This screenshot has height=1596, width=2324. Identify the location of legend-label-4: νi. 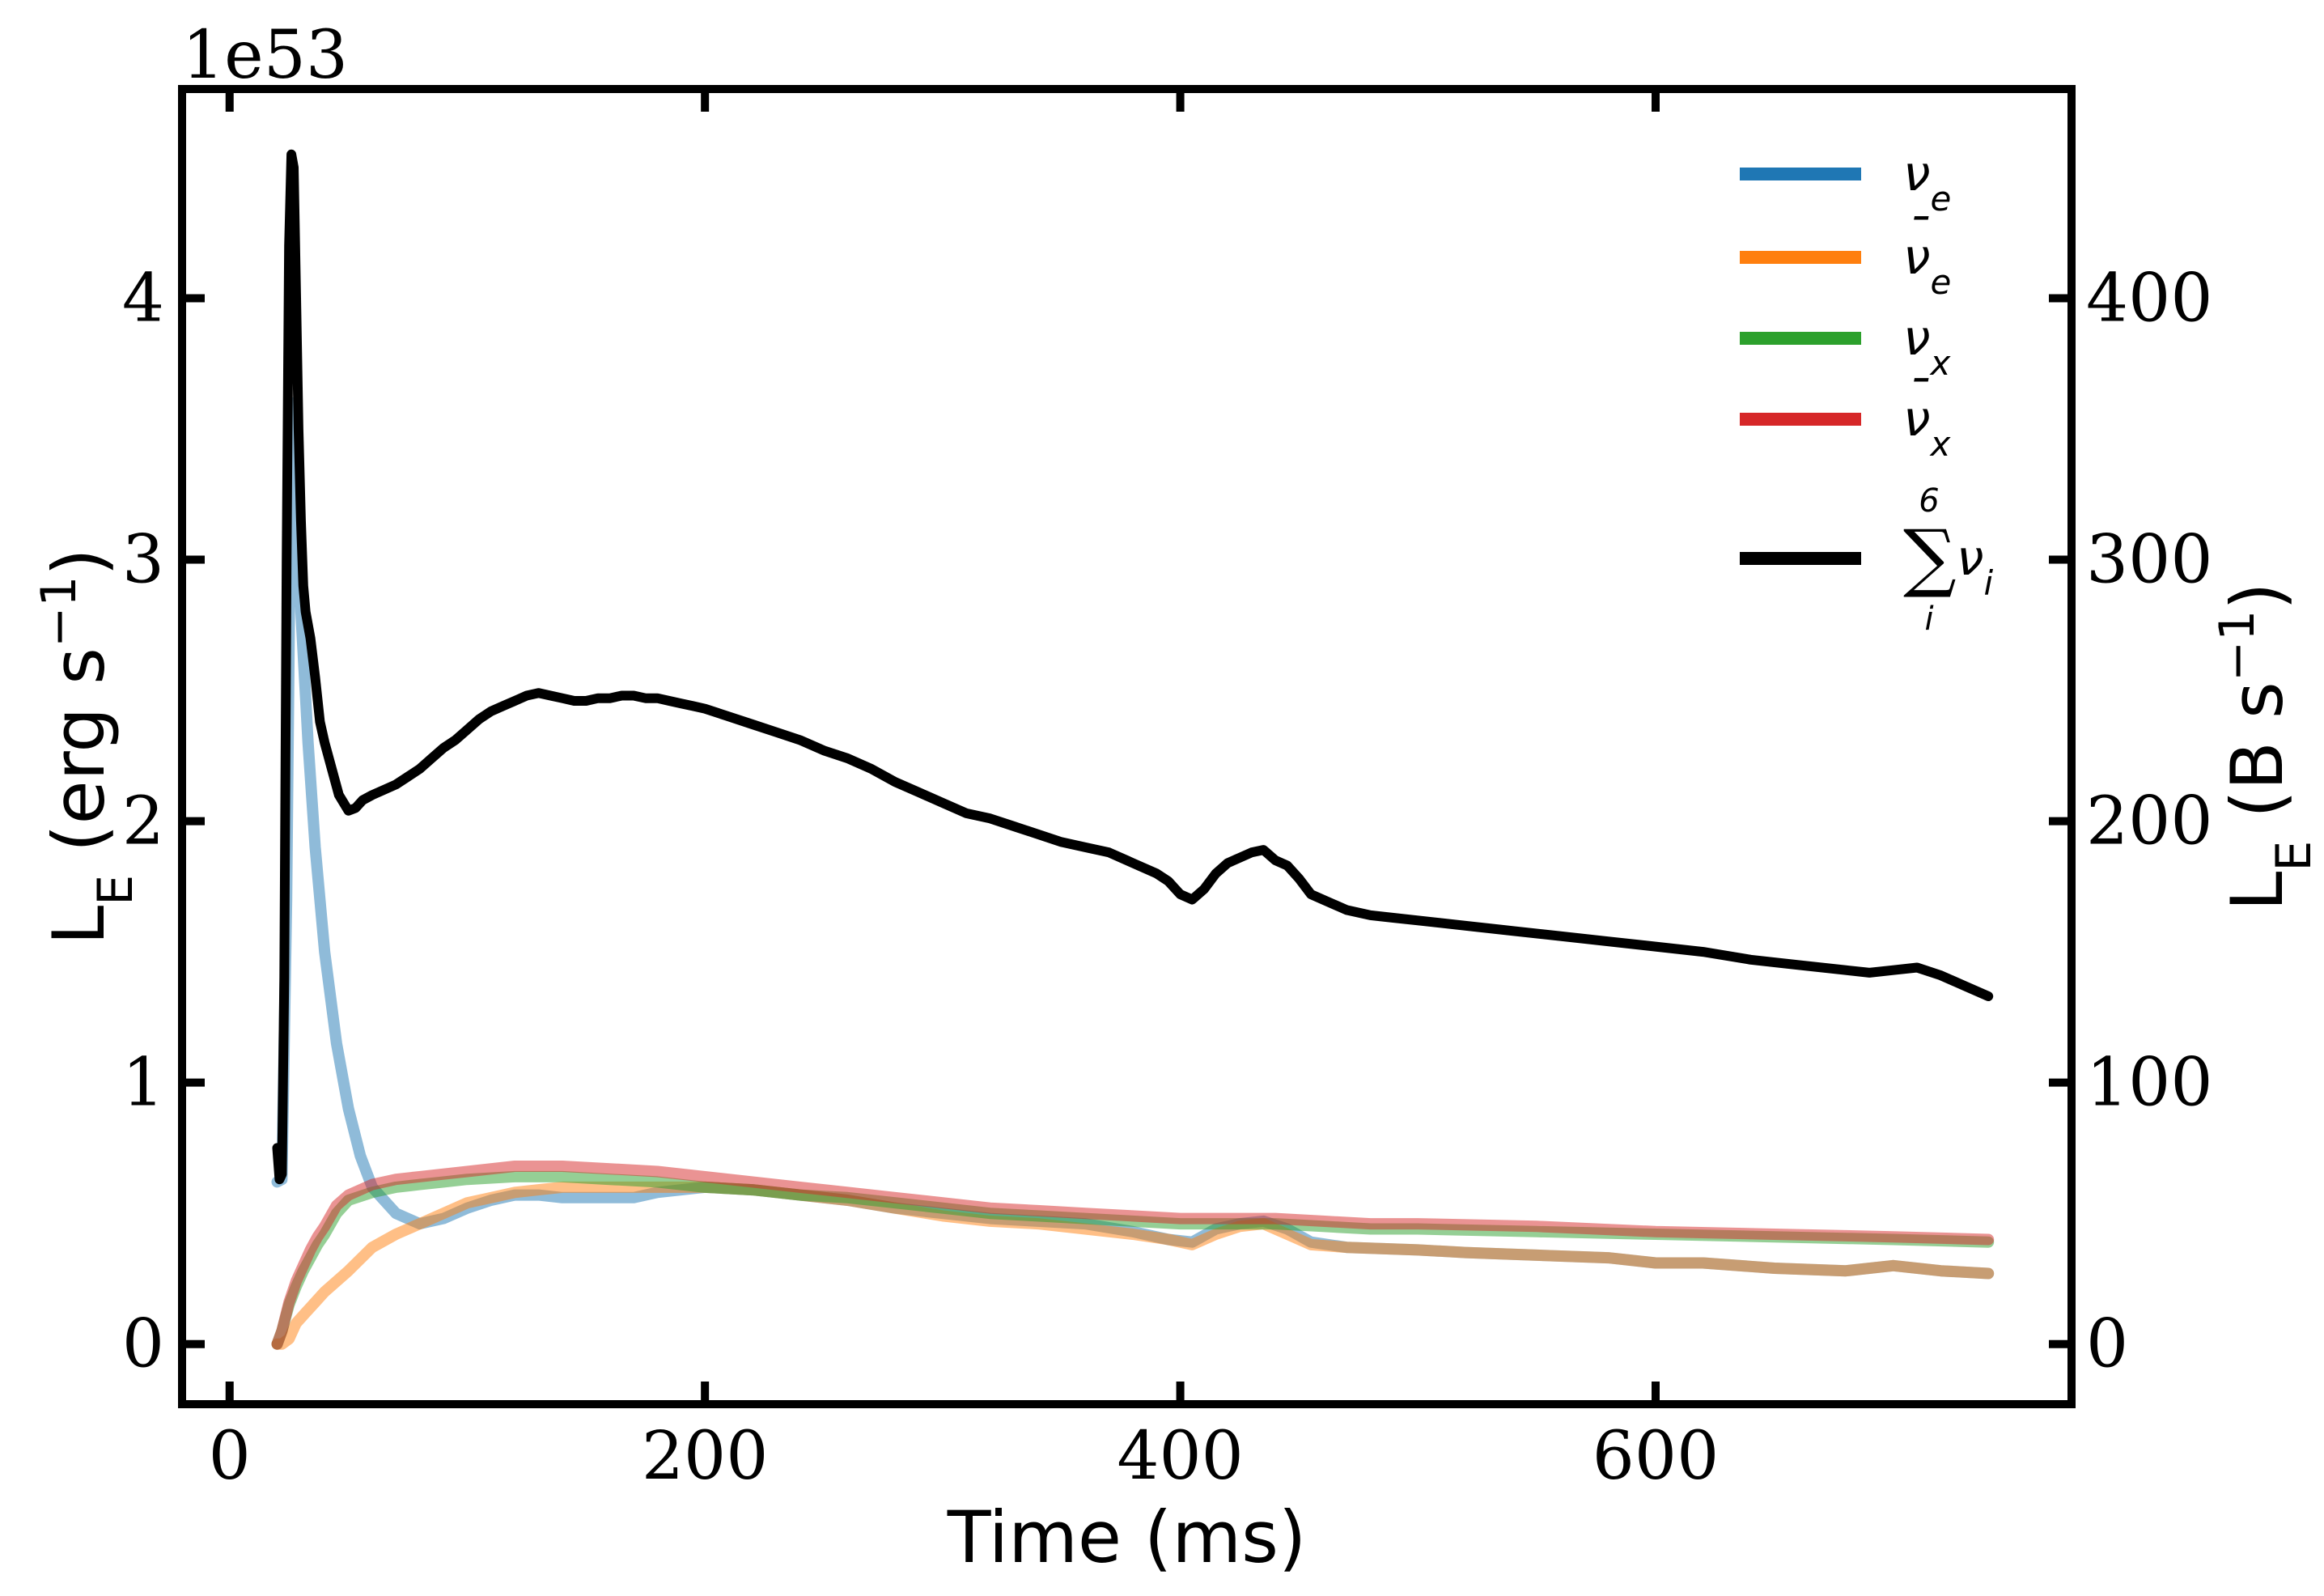
(1976, 567).